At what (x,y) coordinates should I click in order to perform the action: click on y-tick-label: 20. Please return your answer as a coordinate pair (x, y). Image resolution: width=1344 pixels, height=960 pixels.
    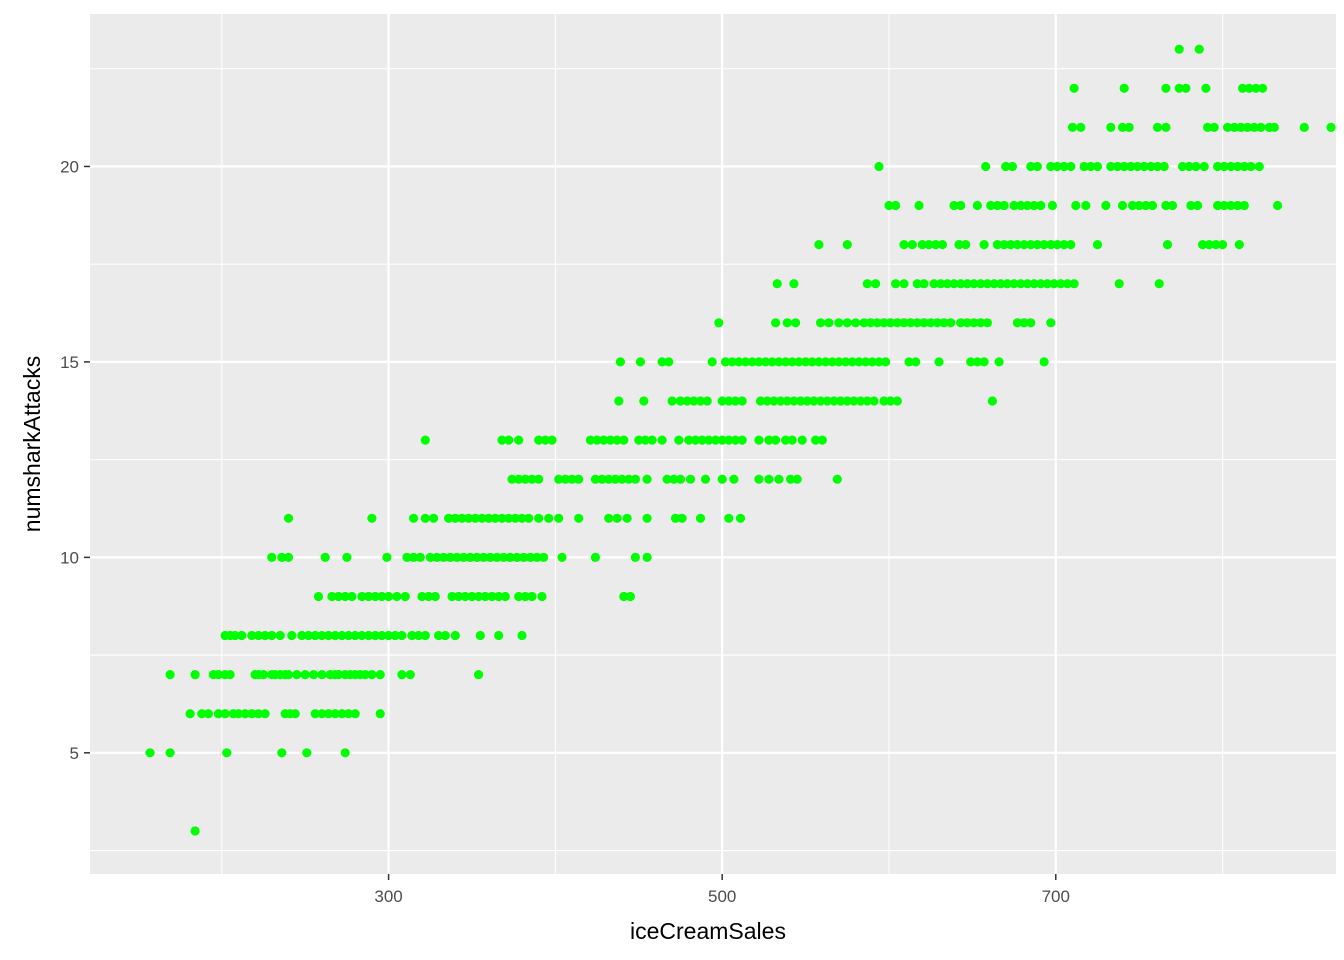
    Looking at the image, I should click on (69, 166).